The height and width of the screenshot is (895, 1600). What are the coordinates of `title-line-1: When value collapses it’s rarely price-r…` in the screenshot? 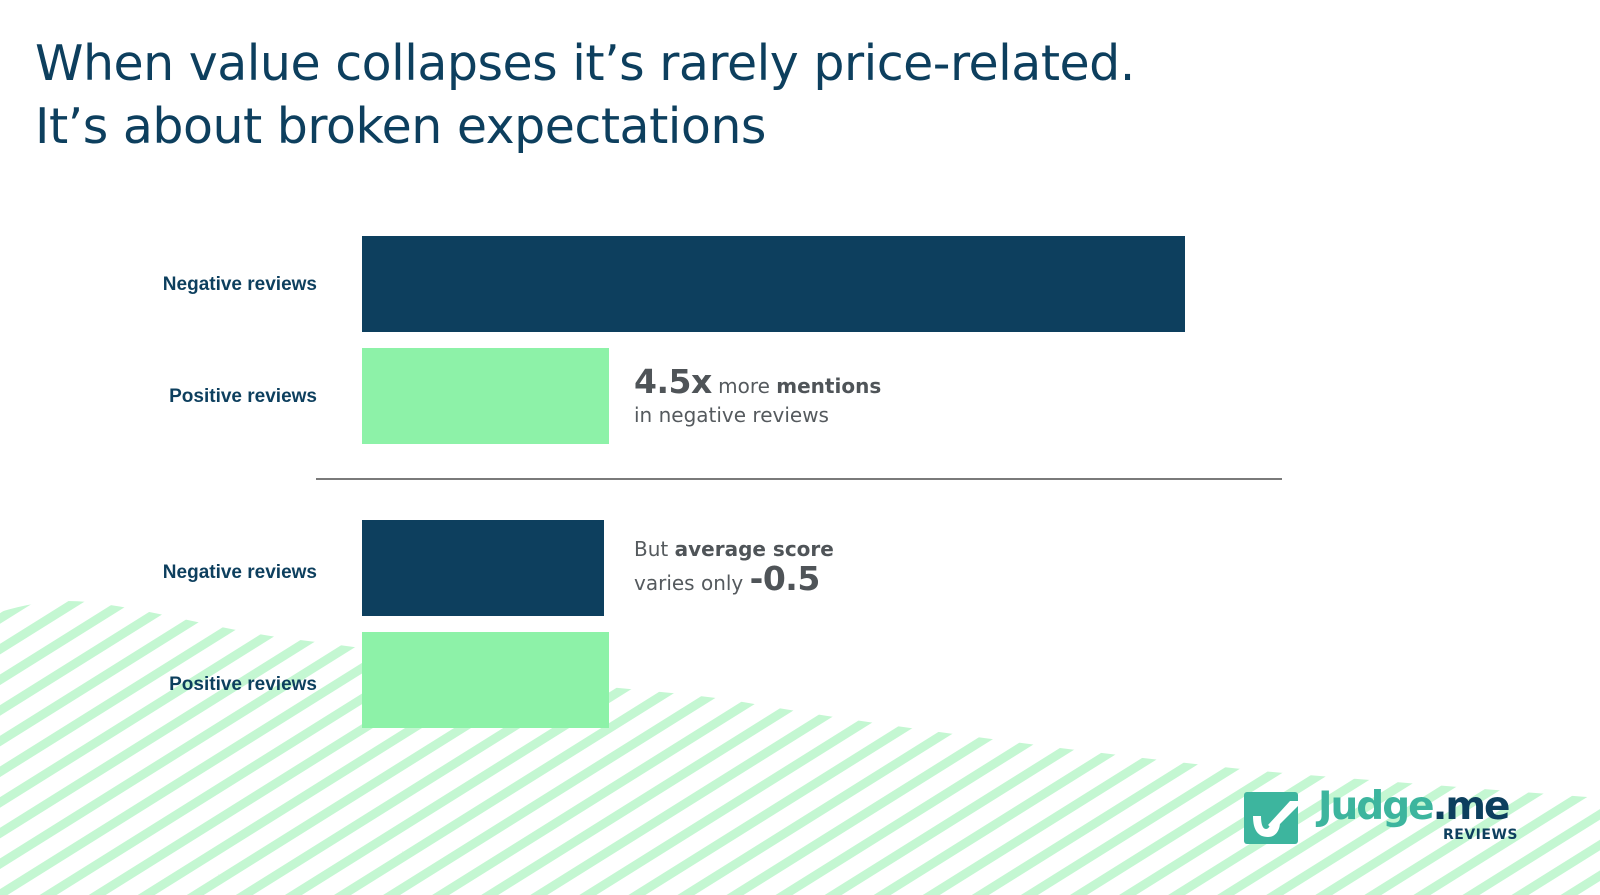 It's located at (585, 63).